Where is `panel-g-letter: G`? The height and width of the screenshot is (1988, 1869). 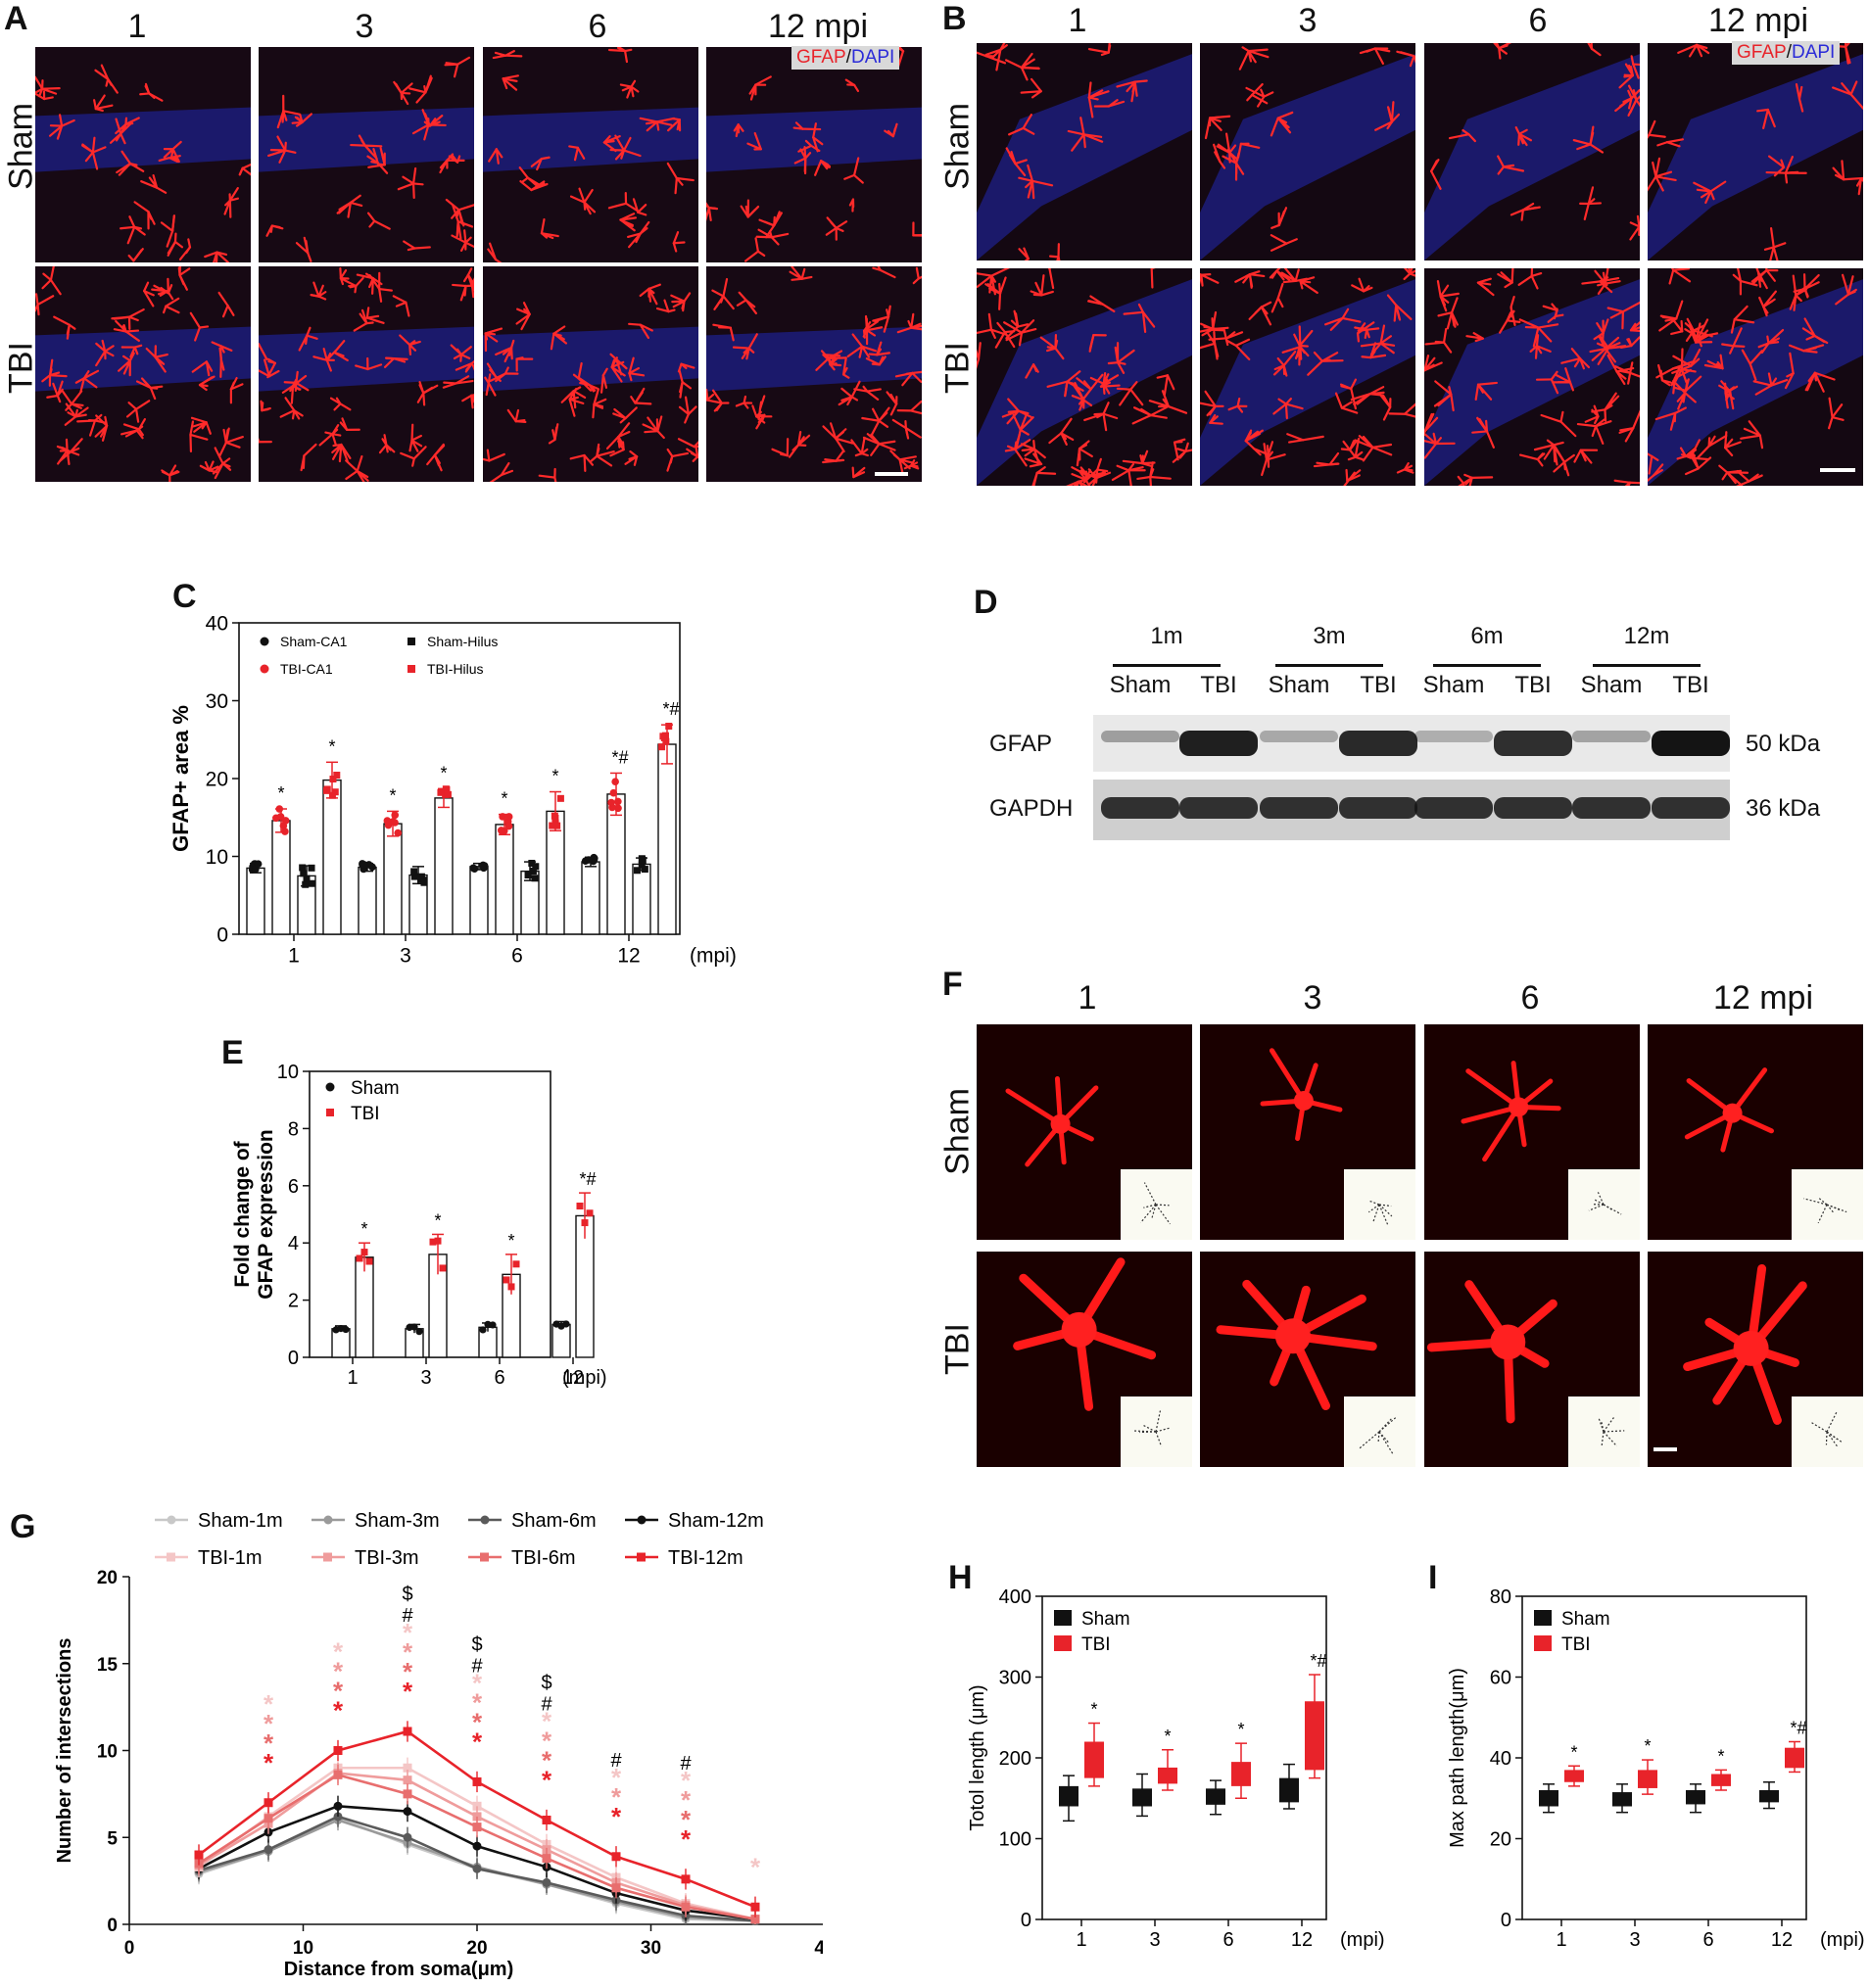
panel-g-letter: G is located at coordinates (23, 1526).